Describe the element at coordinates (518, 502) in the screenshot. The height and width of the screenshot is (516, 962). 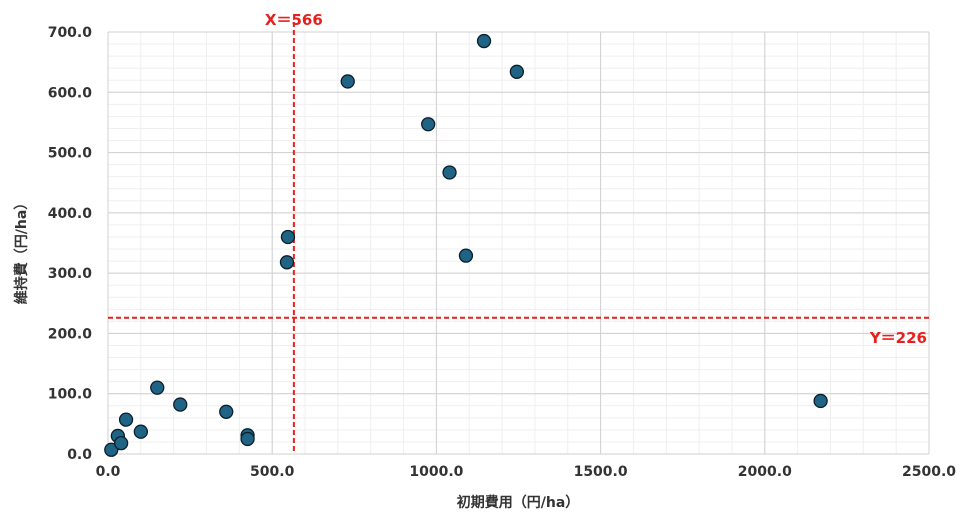
I see `x-axis-title: 初期費用（円/ha）` at that location.